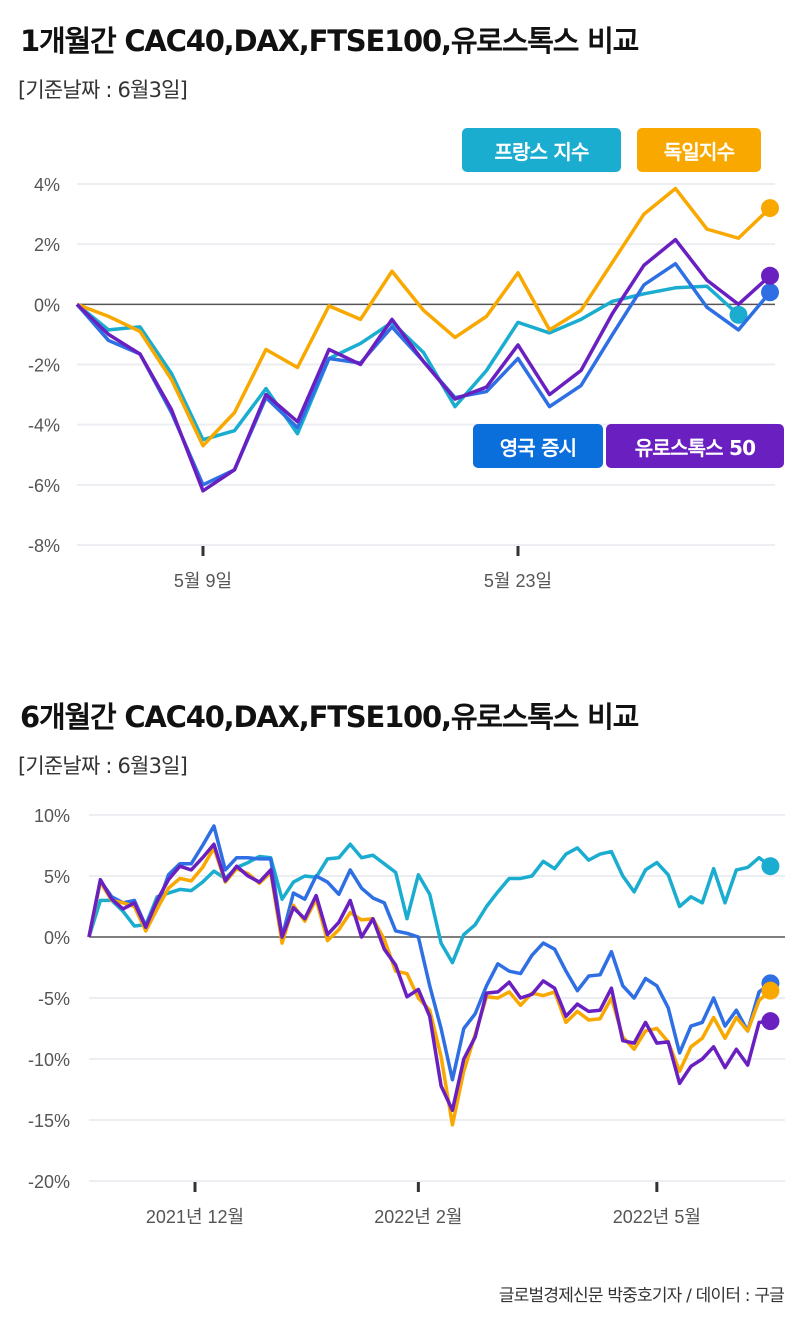  Describe the element at coordinates (699, 150) in the screenshot. I see `legend-germany: 독일지수` at that location.